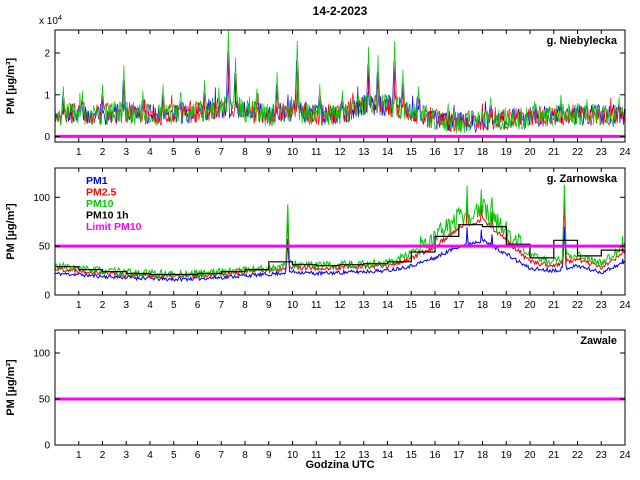  I want to click on station-title: g. Zarnowska, so click(582, 179).